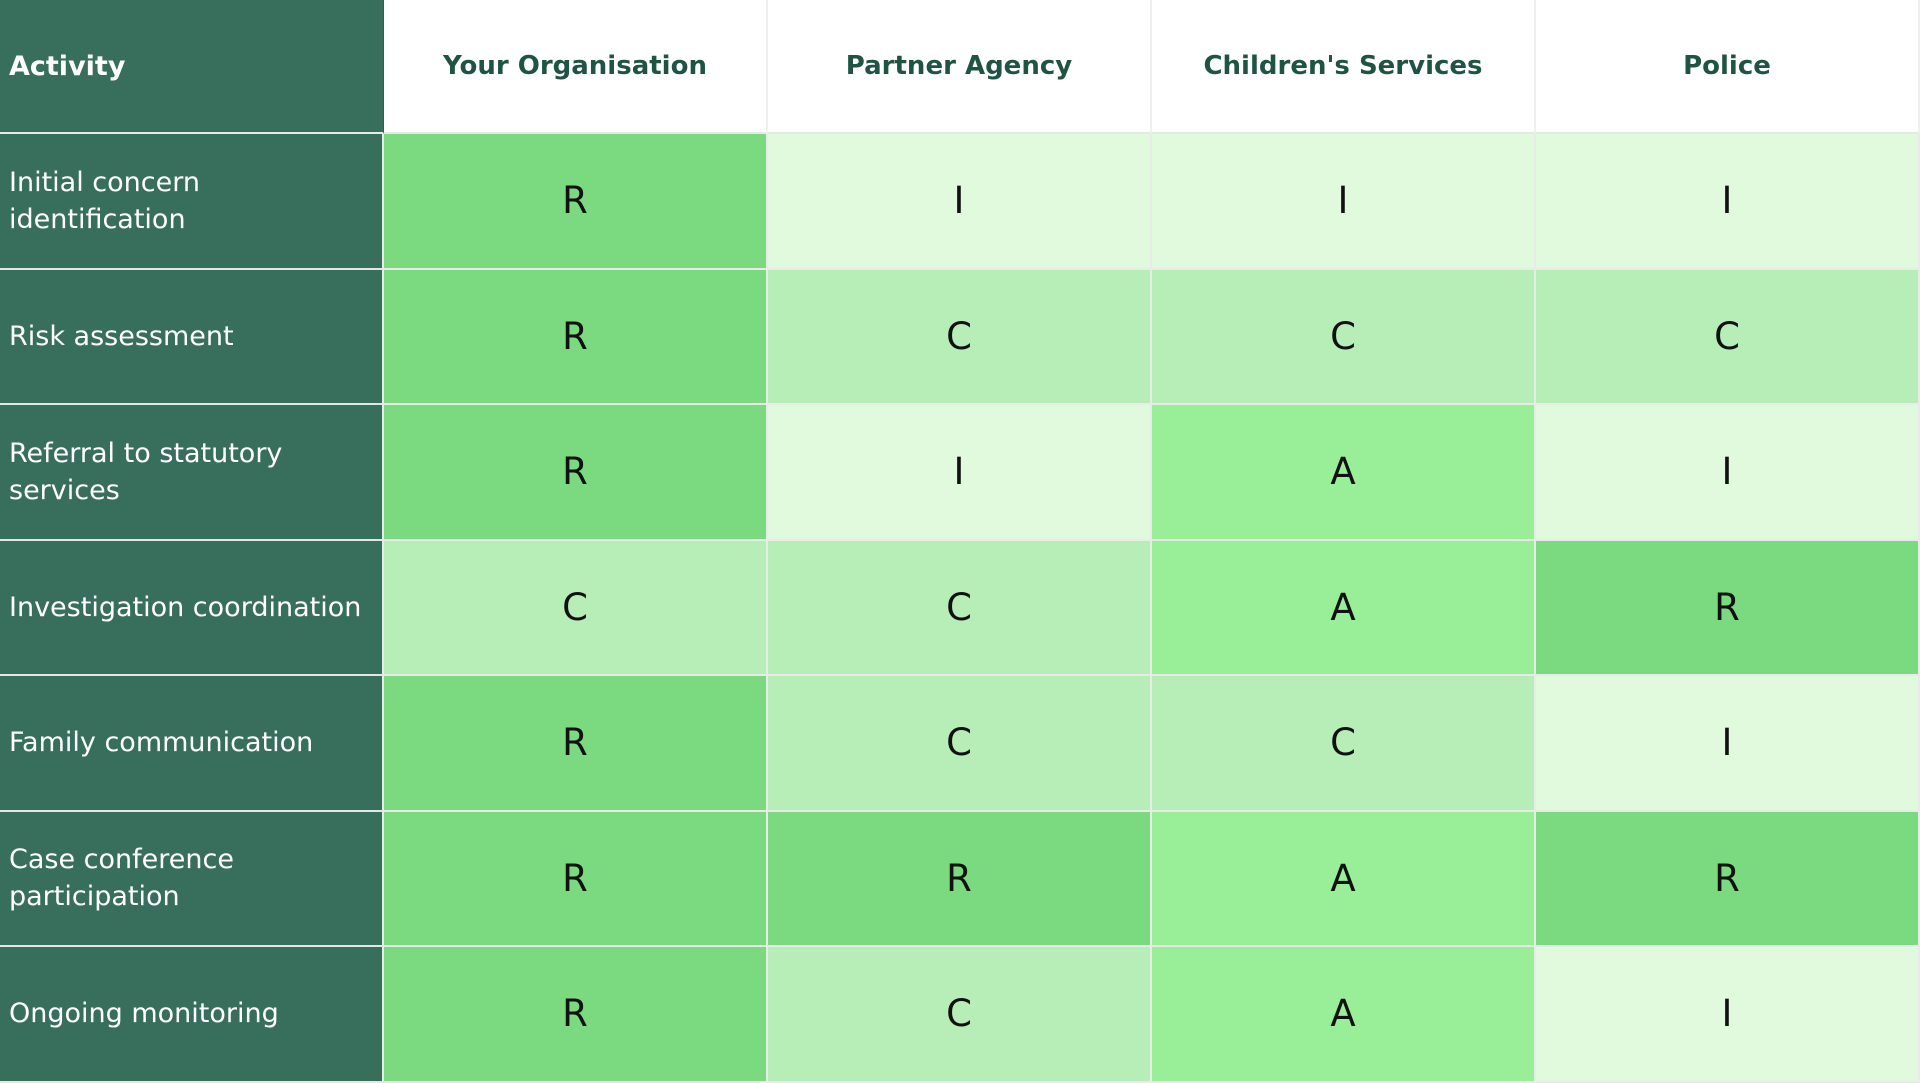 This screenshot has width=1920, height=1083. What do you see at coordinates (192, 202) in the screenshot?
I see `row-label-initial-concern-identification: Initial concern identification` at bounding box center [192, 202].